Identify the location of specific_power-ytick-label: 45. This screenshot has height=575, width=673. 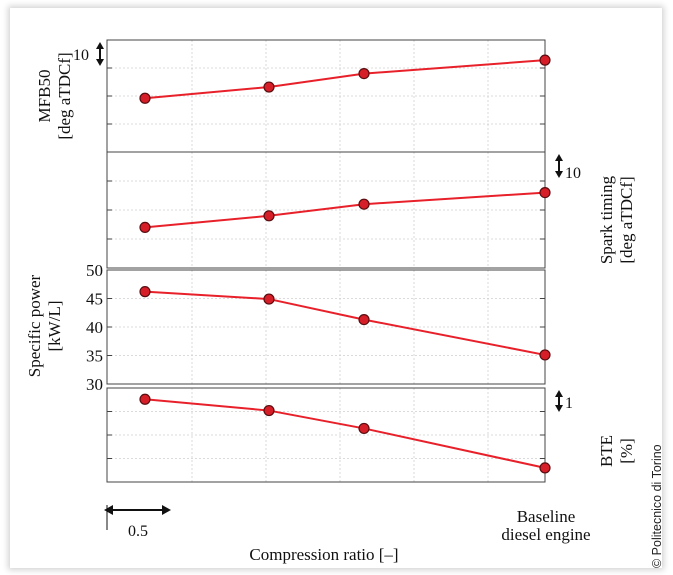
(94, 299).